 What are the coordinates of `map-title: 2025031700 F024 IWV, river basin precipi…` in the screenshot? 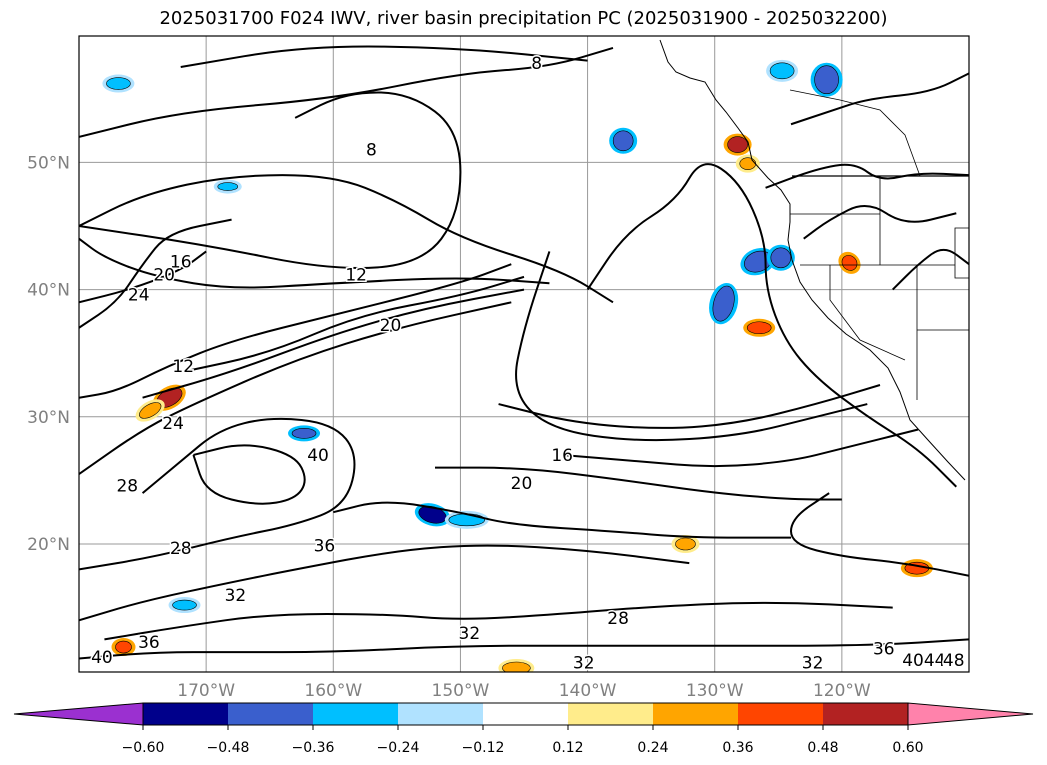 It's located at (523, 18).